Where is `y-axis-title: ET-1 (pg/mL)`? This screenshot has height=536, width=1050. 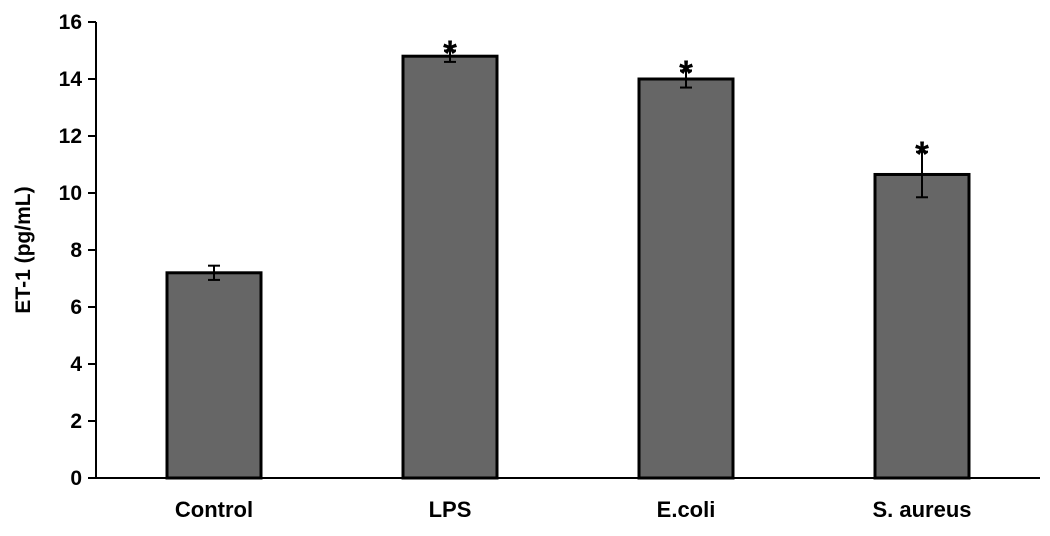 y-axis-title: ET-1 (pg/mL) is located at coordinates (23, 249).